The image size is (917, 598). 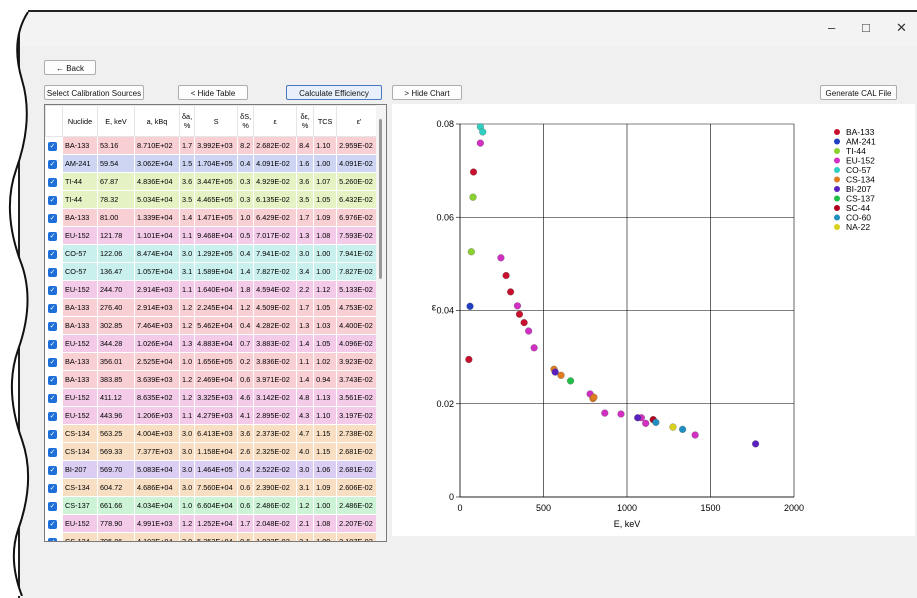 I want to click on table-cell: 443.96, so click(x=116, y=415).